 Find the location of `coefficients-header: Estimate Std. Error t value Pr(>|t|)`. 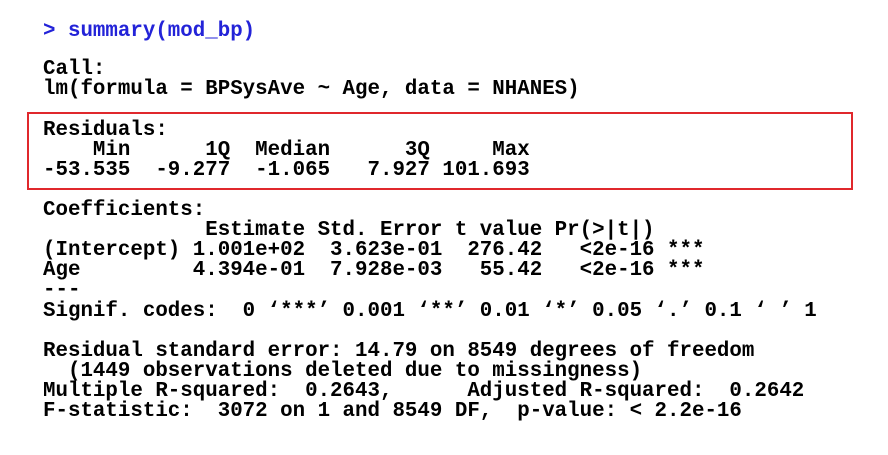

coefficients-header: Estimate Std. Error t value Pr(>|t|) is located at coordinates (349, 230).